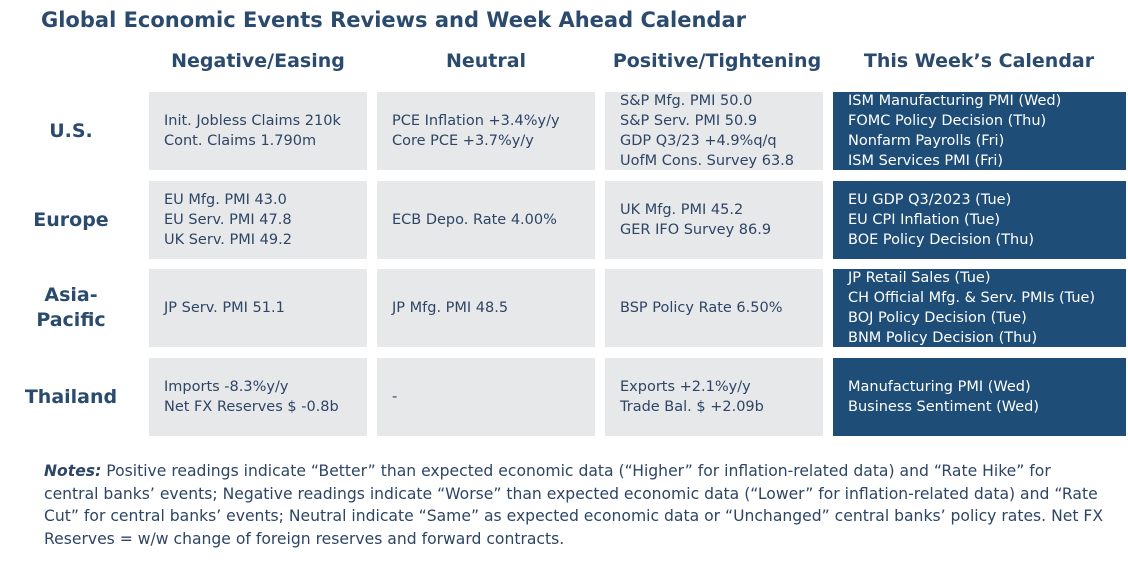 Image resolution: width=1128 pixels, height=564 pixels. Describe the element at coordinates (696, 230) in the screenshot. I see `cell-line: GER IFO Survey 86.9` at that location.